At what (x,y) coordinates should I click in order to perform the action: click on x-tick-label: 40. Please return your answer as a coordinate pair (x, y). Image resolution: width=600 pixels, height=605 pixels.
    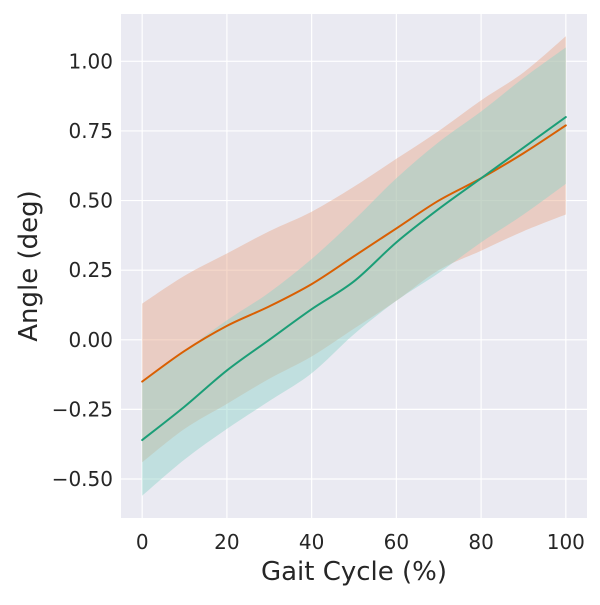
    Looking at the image, I should click on (311, 542).